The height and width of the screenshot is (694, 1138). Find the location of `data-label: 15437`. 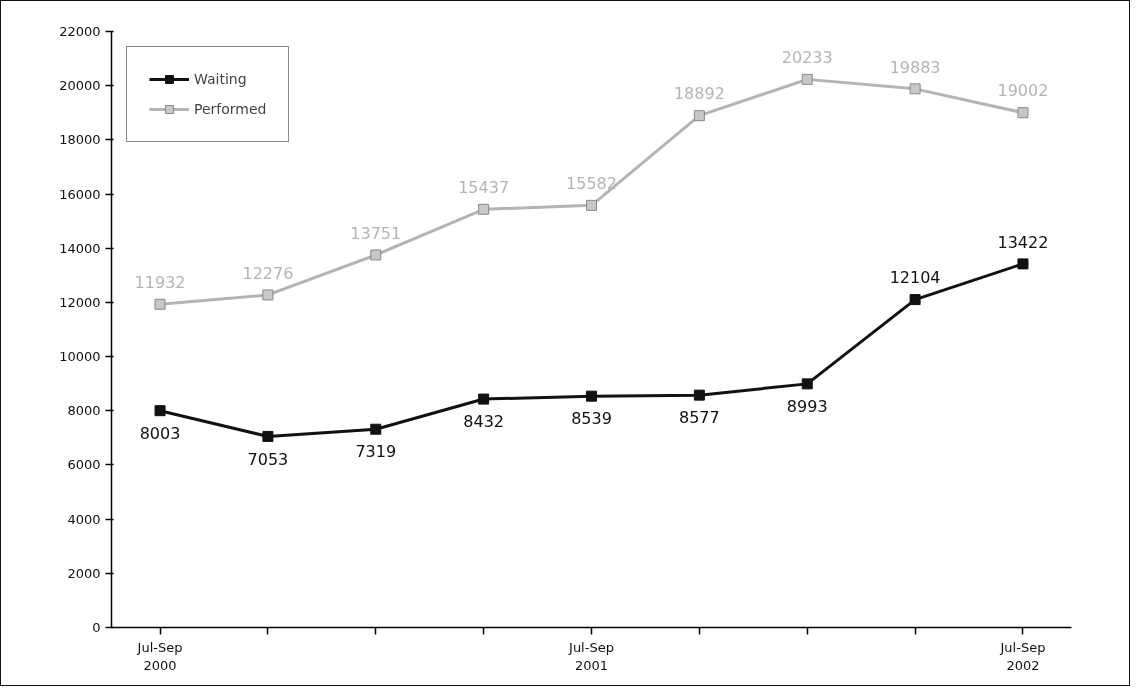

data-label: 15437 is located at coordinates (484, 188).